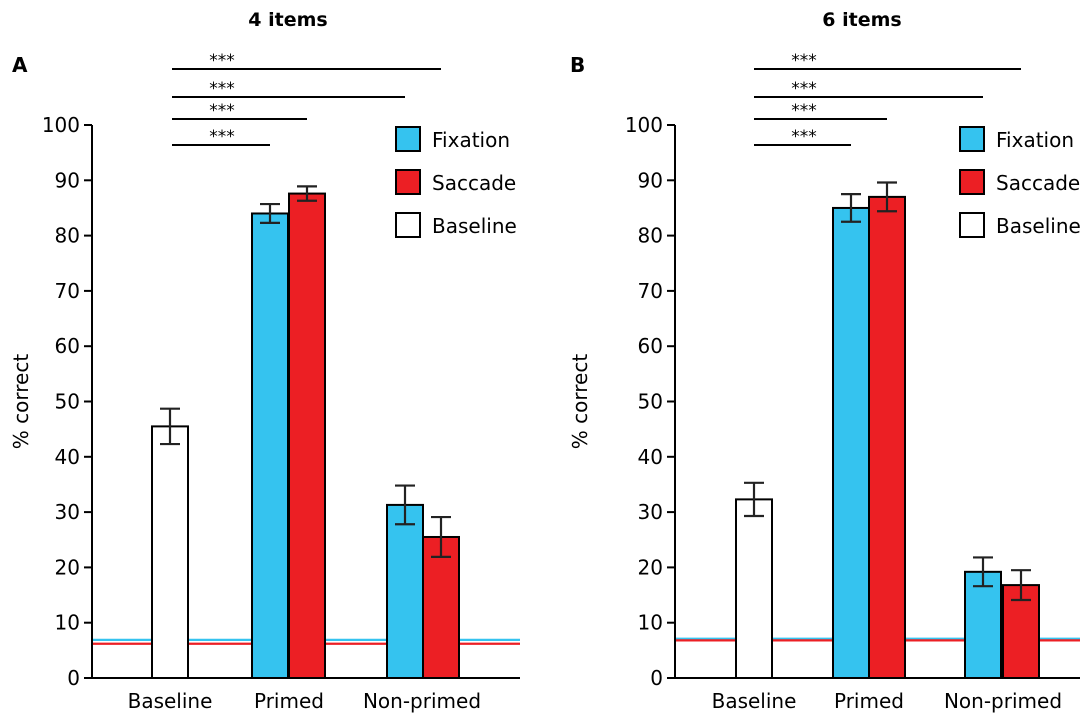 The image size is (1085, 715). I want to click on panel-title: 6 items, so click(861, 20).